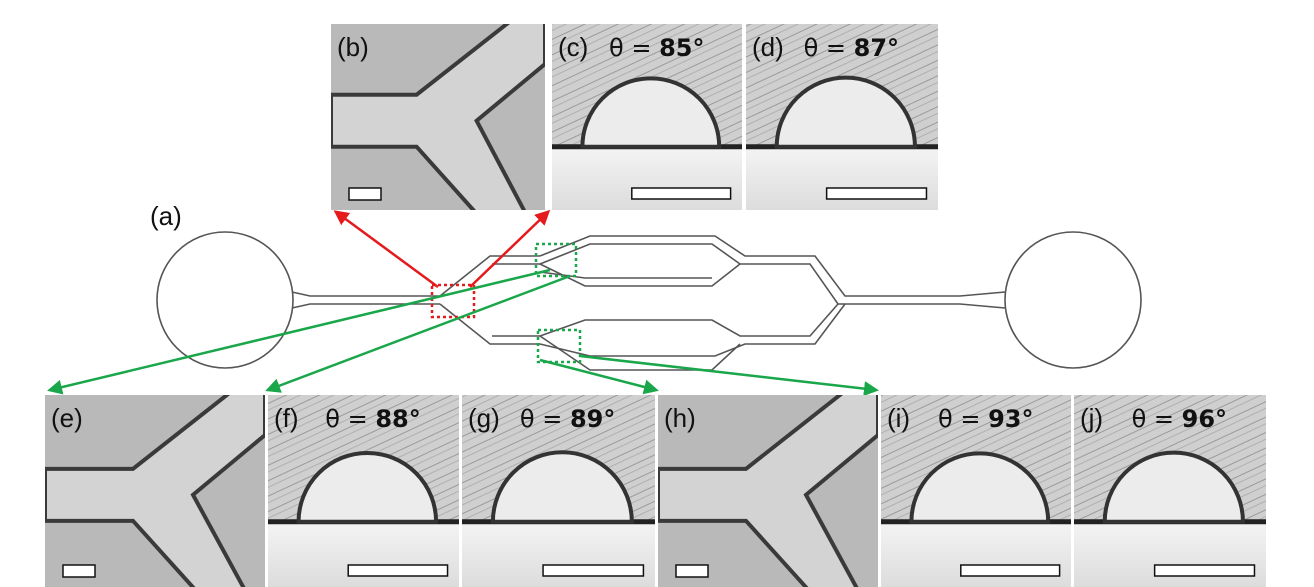  I want to click on panel-c: (c) θ = 85°, so click(647, 117).